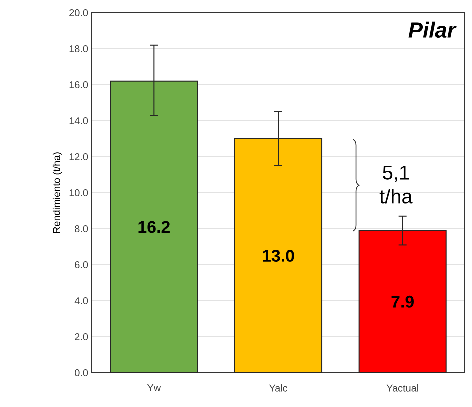 The width and height of the screenshot is (472, 407). I want to click on y-tick-label: 4.0, so click(81, 301).